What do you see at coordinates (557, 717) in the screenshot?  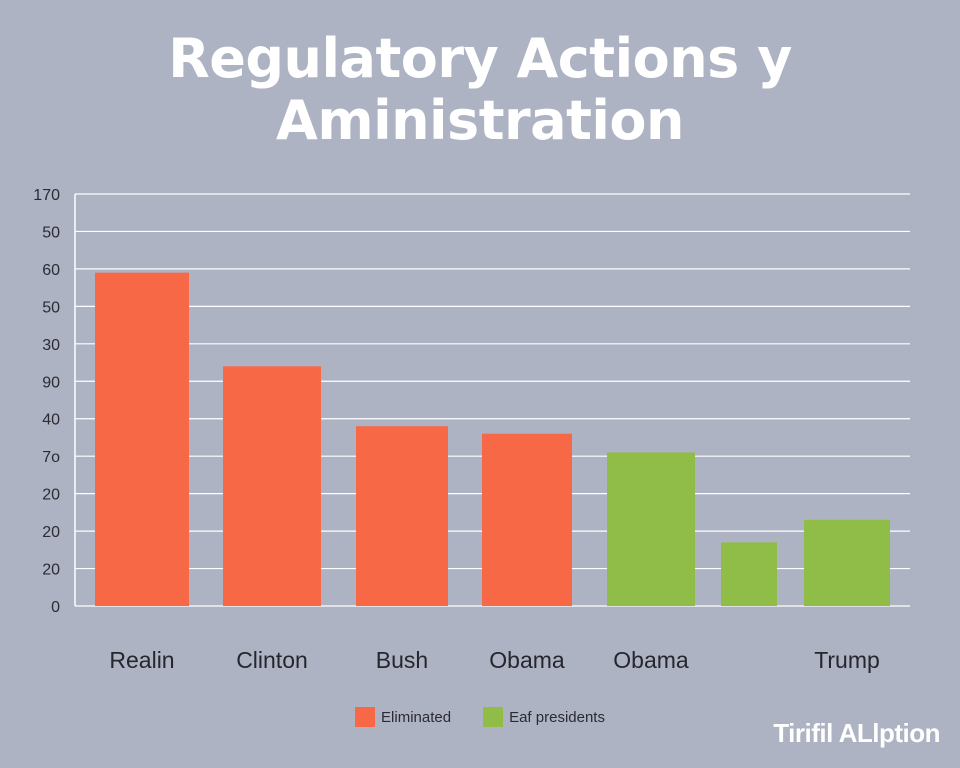 I see `legend-label-presidents: Eaf presidents` at bounding box center [557, 717].